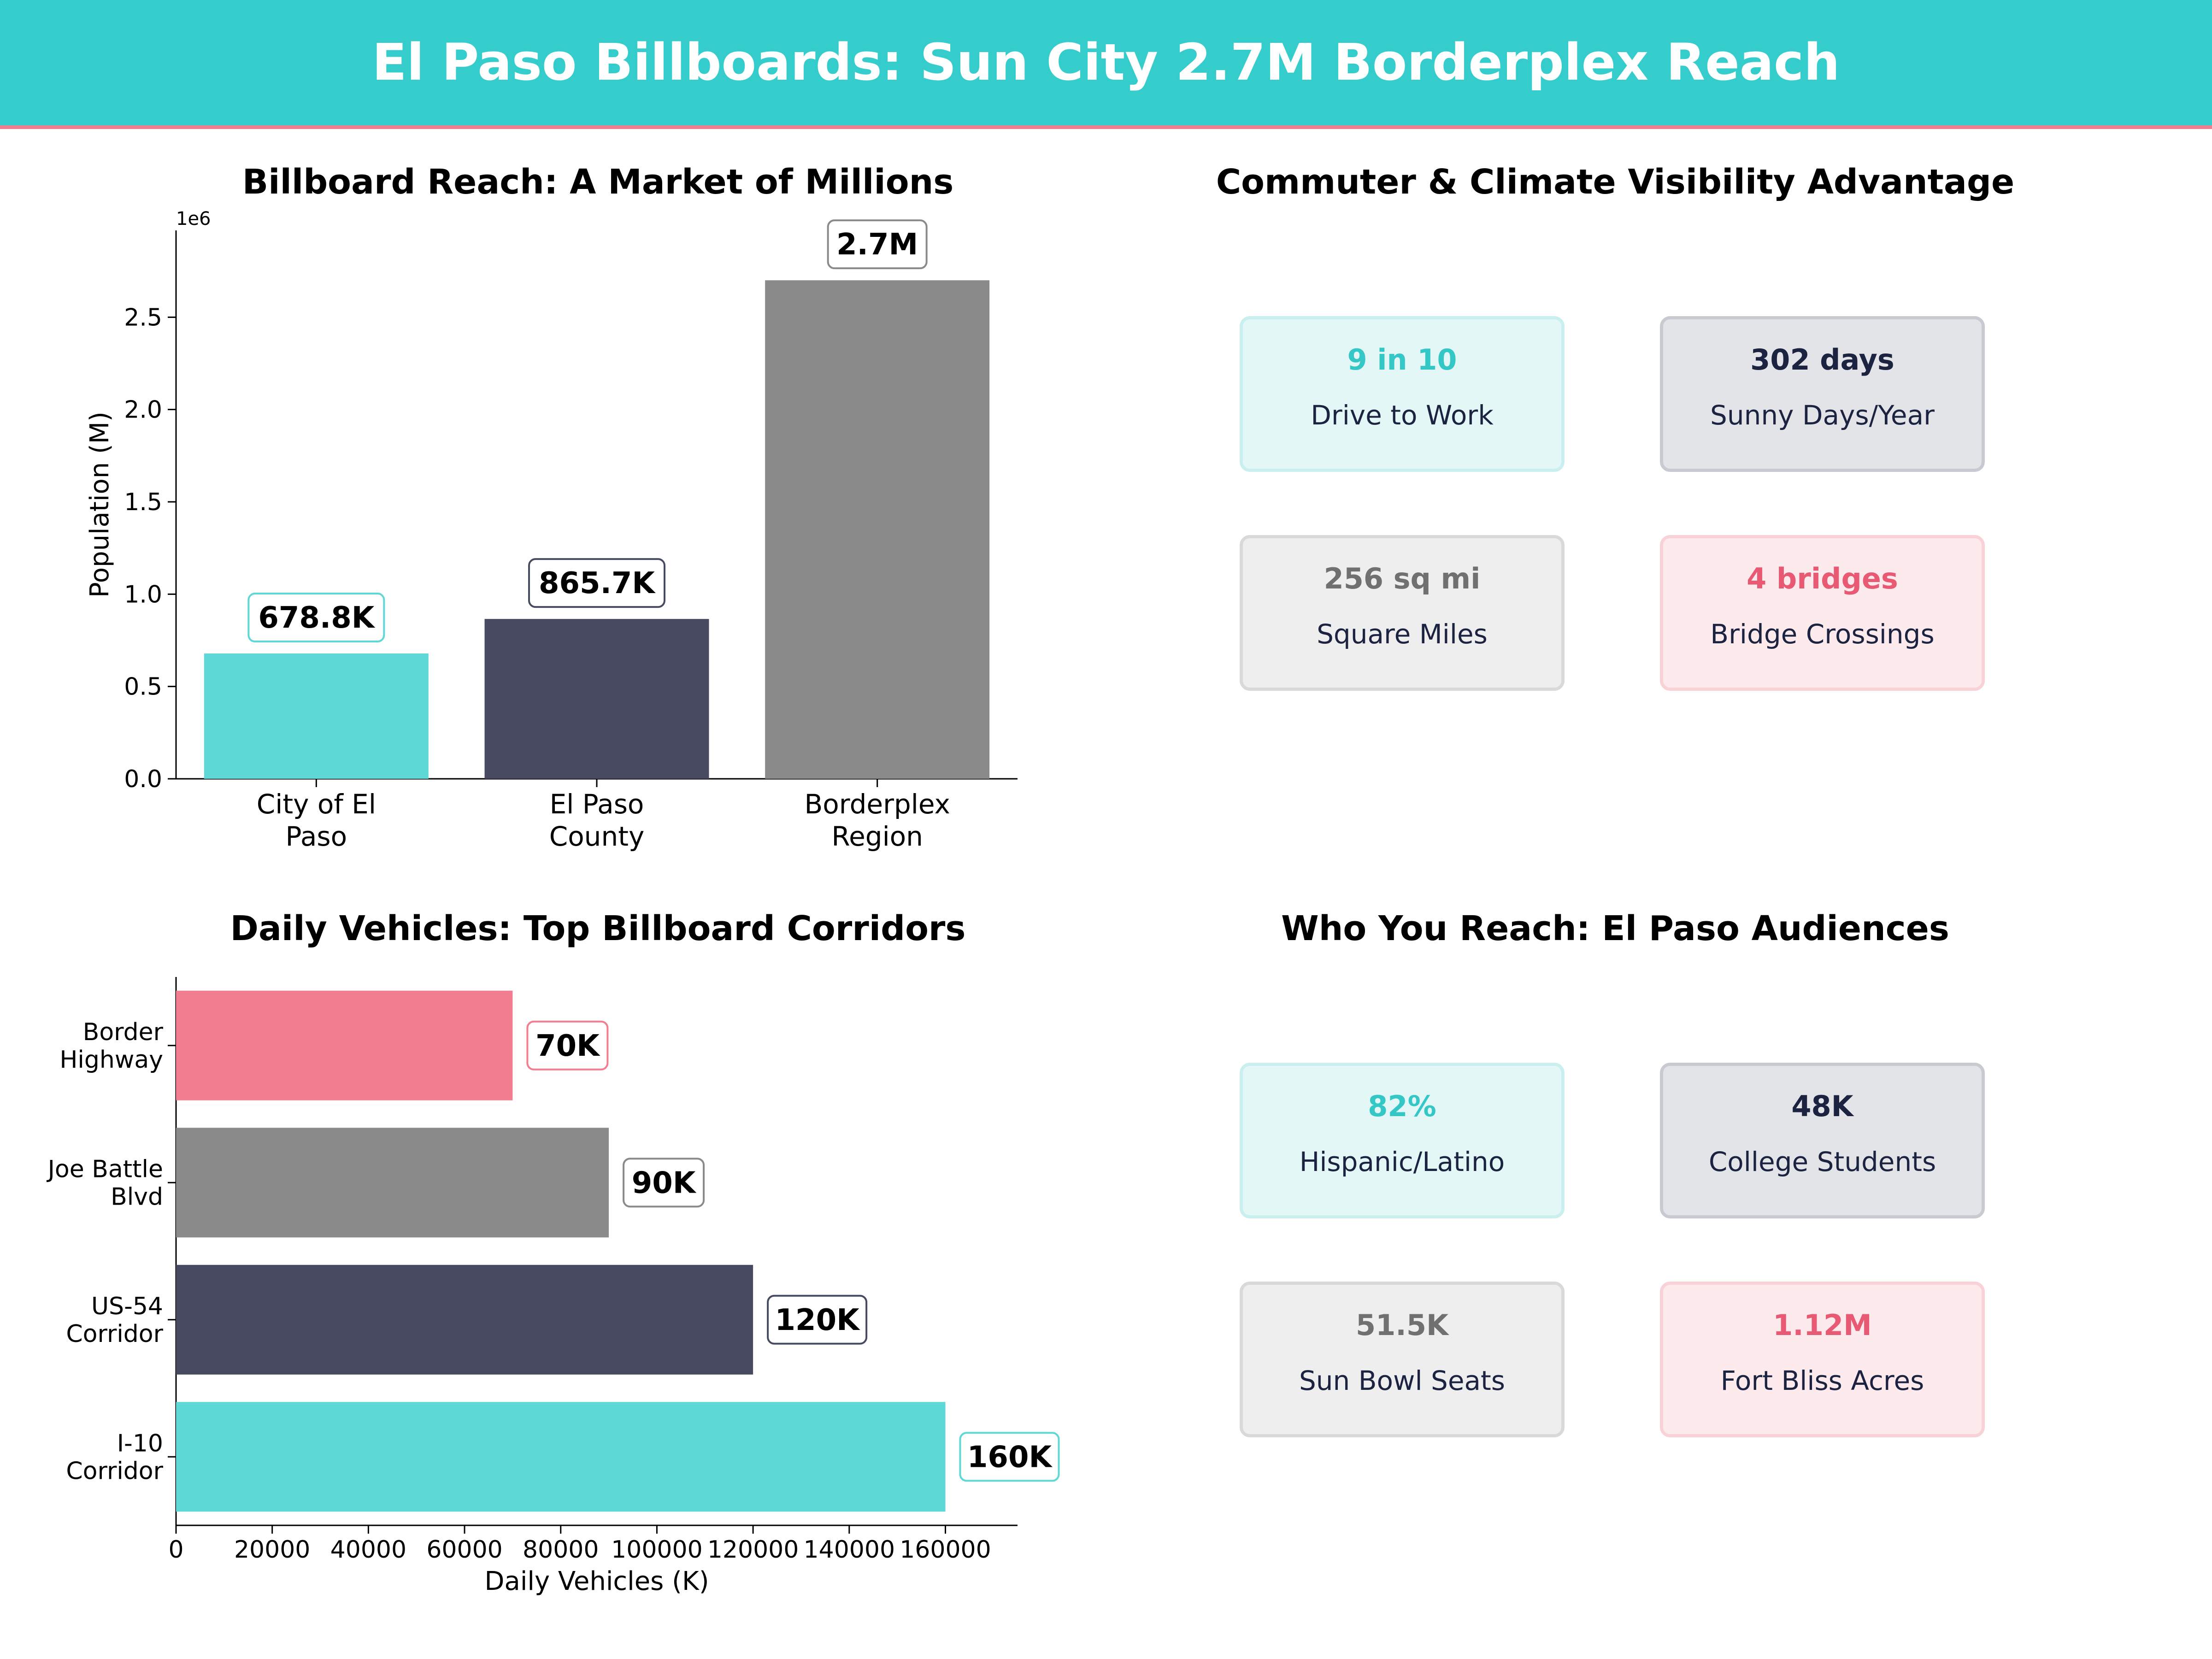 Image resolution: width=2212 pixels, height=1659 pixels. I want to click on x-tick-label: Region, so click(877, 836).